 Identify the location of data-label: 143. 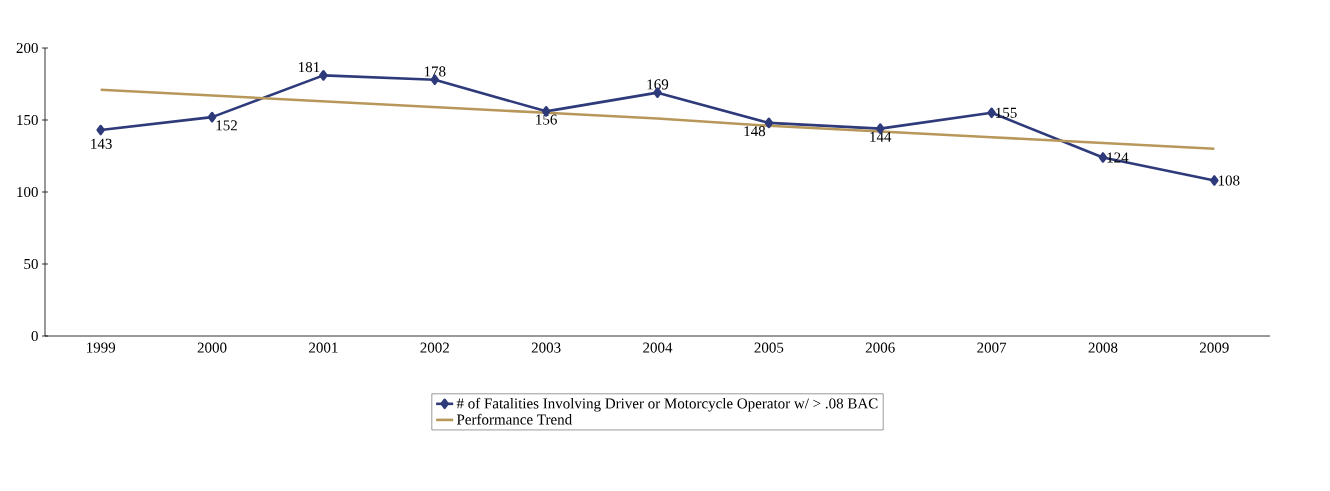
(101, 143).